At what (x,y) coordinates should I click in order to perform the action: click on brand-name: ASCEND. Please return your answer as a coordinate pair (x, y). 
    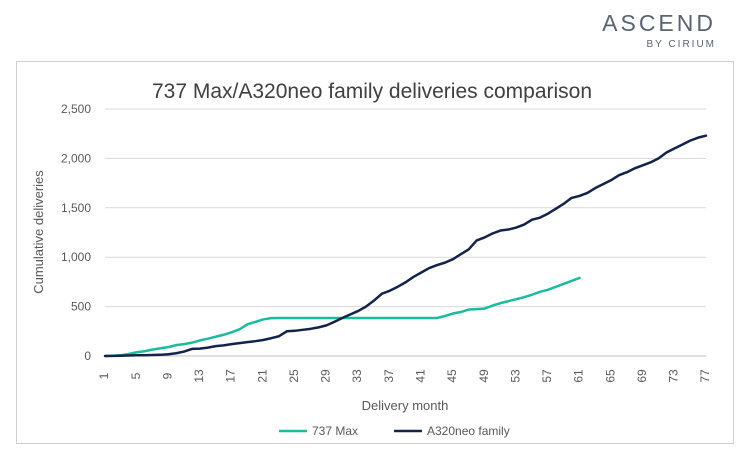
    Looking at the image, I should click on (659, 23).